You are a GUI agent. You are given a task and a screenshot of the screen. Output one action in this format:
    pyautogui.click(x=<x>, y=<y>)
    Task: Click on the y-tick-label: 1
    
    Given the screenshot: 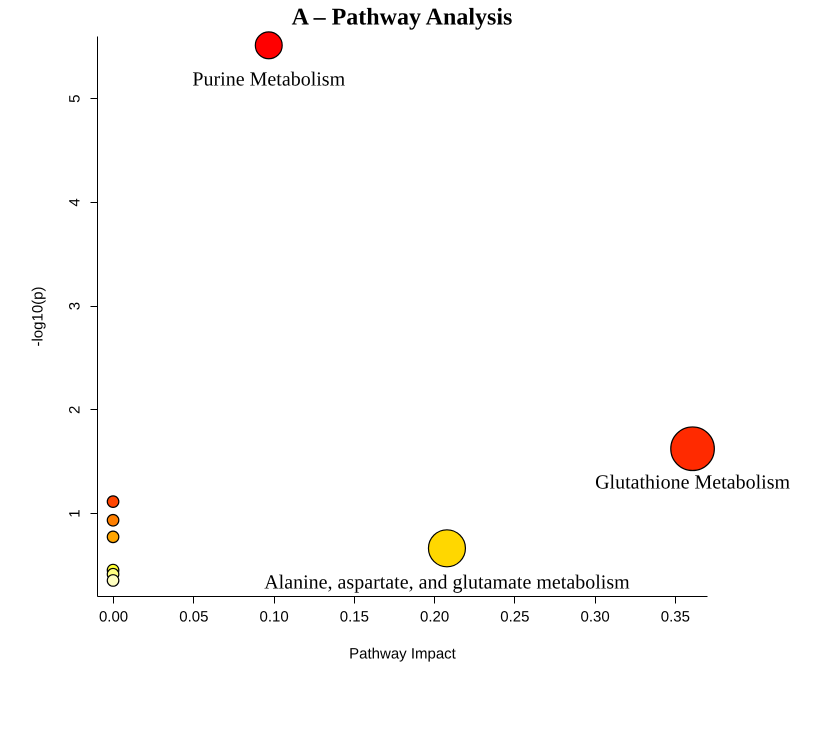 What is the action you would take?
    pyautogui.click(x=75, y=513)
    